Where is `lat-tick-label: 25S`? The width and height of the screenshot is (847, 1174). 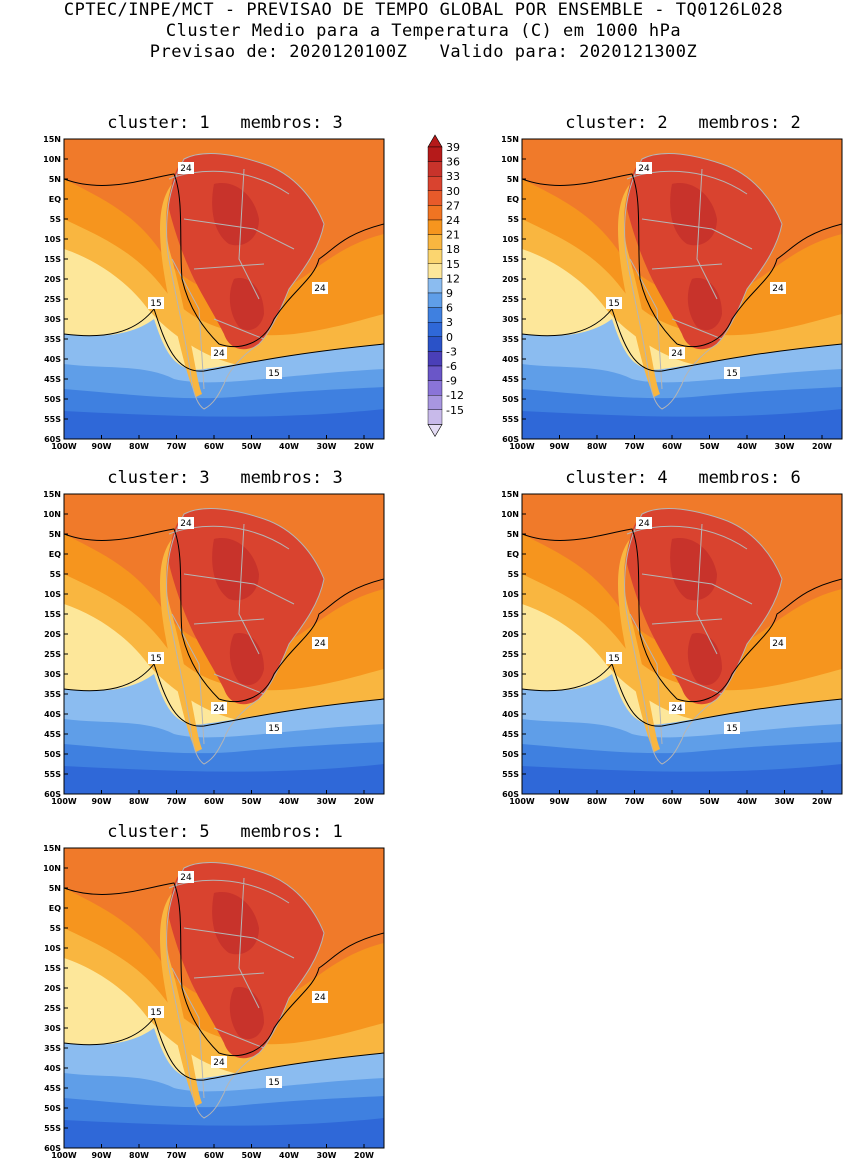 lat-tick-label: 25S is located at coordinates (510, 299).